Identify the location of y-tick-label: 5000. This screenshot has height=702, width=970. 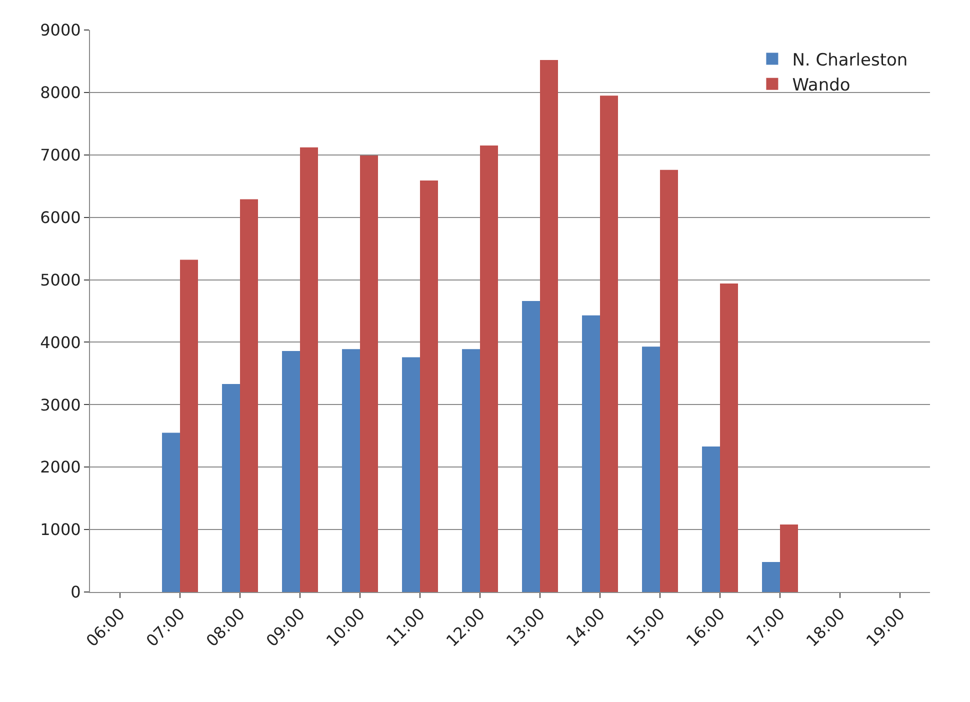
(60, 280).